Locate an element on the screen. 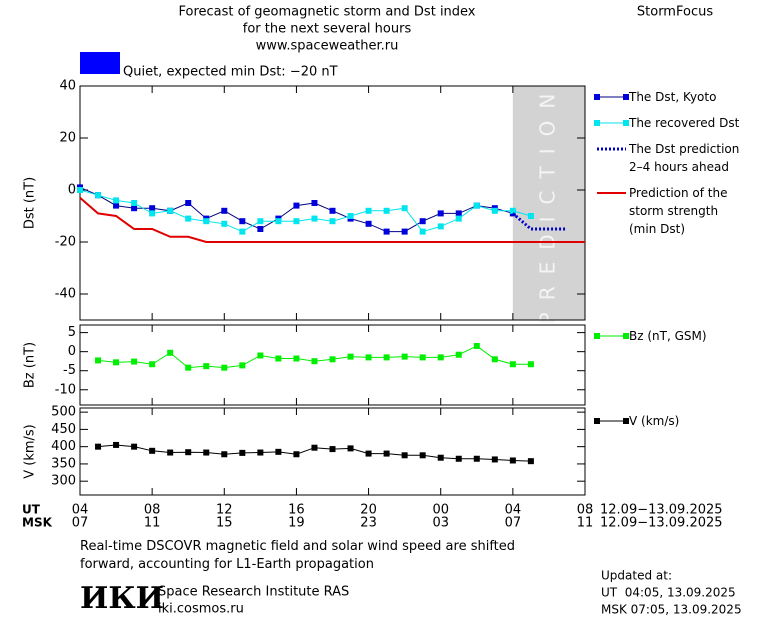 The image size is (760, 620). x-date-range: 12.09−13.09.2025 is located at coordinates (661, 523).